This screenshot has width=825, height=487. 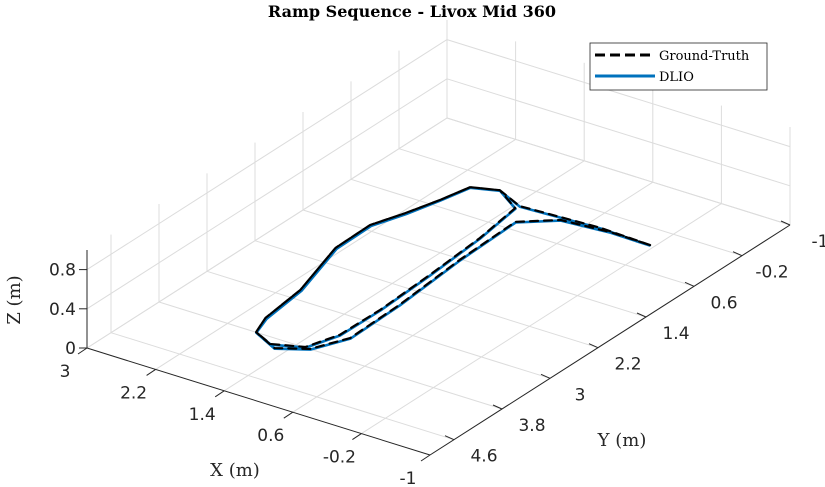 What do you see at coordinates (408, 478) in the screenshot?
I see `x-tick-label: -1` at bounding box center [408, 478].